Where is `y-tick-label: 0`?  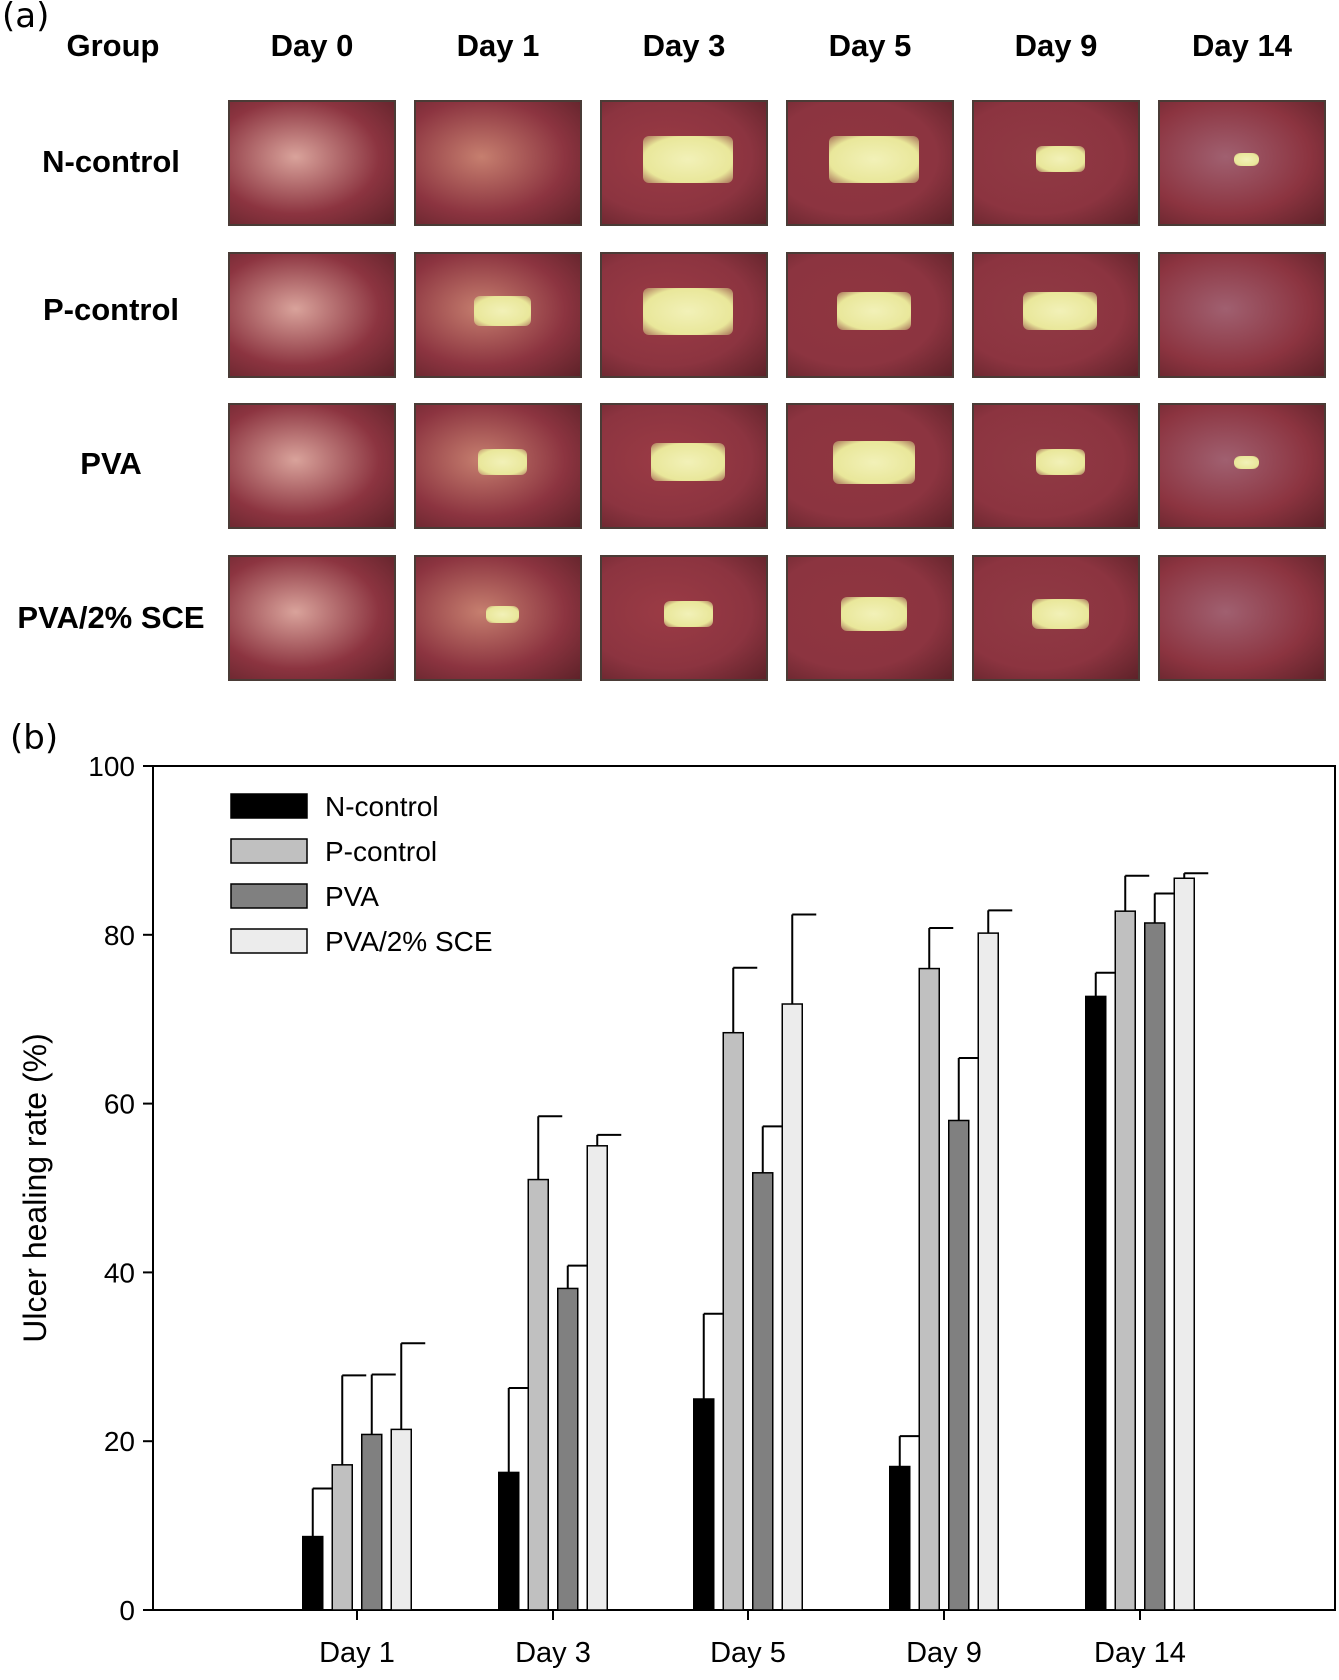 y-tick-label: 0 is located at coordinates (127, 1610).